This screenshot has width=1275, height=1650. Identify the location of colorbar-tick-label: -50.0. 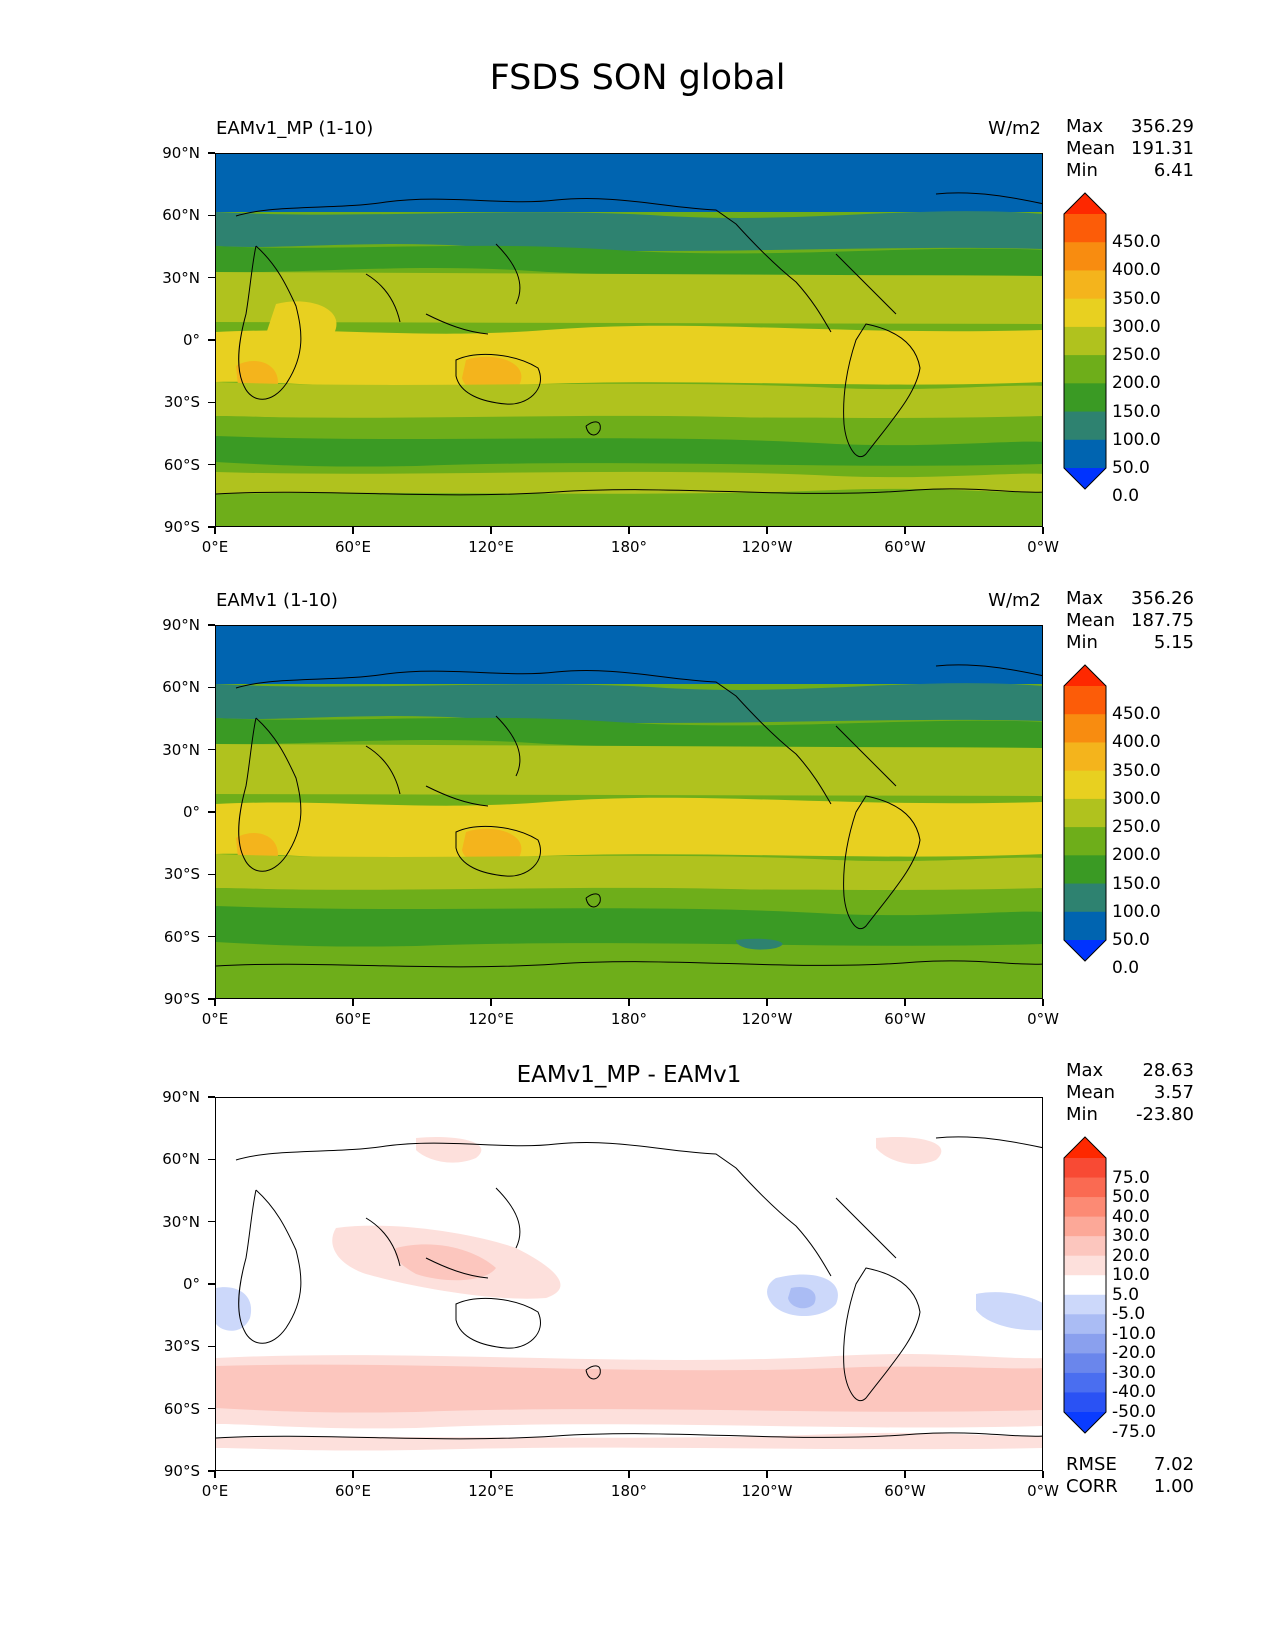
(1134, 1412).